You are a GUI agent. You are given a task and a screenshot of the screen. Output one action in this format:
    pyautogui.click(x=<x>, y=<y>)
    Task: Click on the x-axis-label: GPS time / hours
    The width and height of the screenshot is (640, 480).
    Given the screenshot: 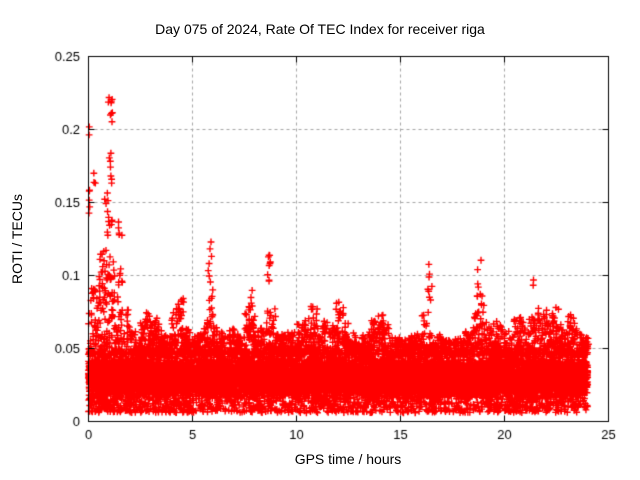 What is the action you would take?
    pyautogui.click(x=348, y=459)
    